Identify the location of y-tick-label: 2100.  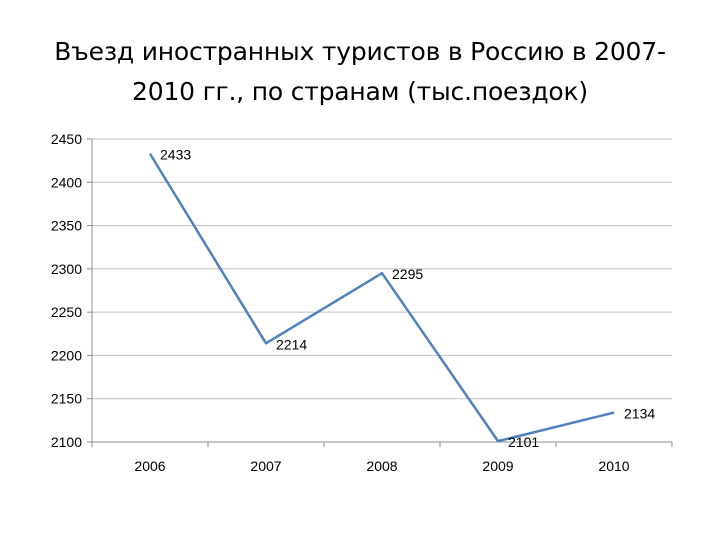
(66, 442).